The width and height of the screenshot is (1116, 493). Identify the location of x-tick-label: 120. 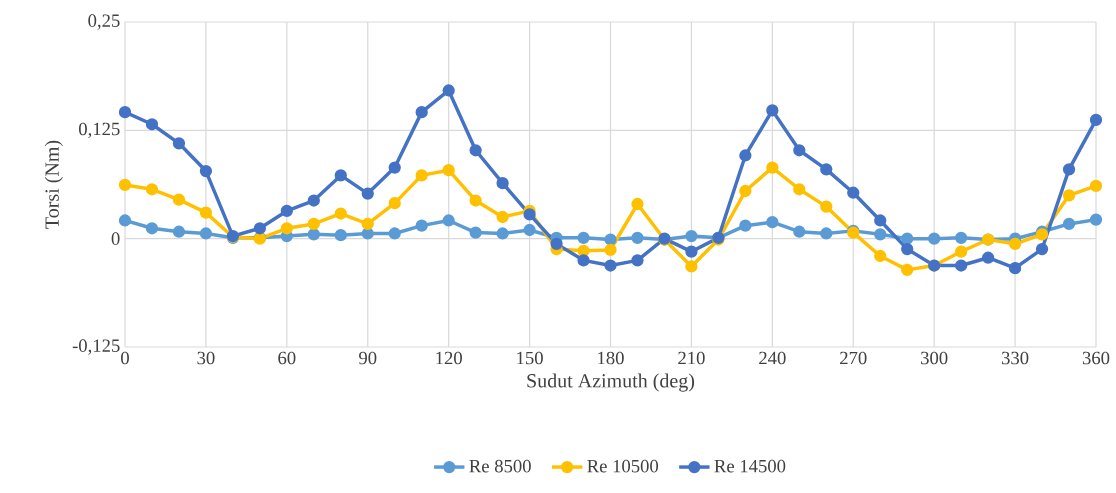
(449, 358).